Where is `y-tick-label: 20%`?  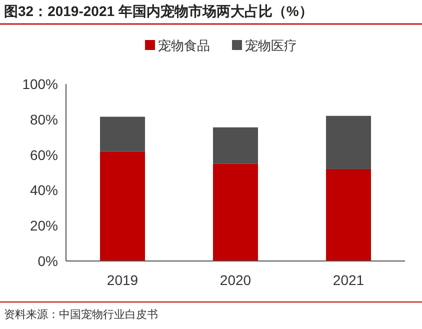
y-tick-label: 20% is located at coordinates (44, 226).